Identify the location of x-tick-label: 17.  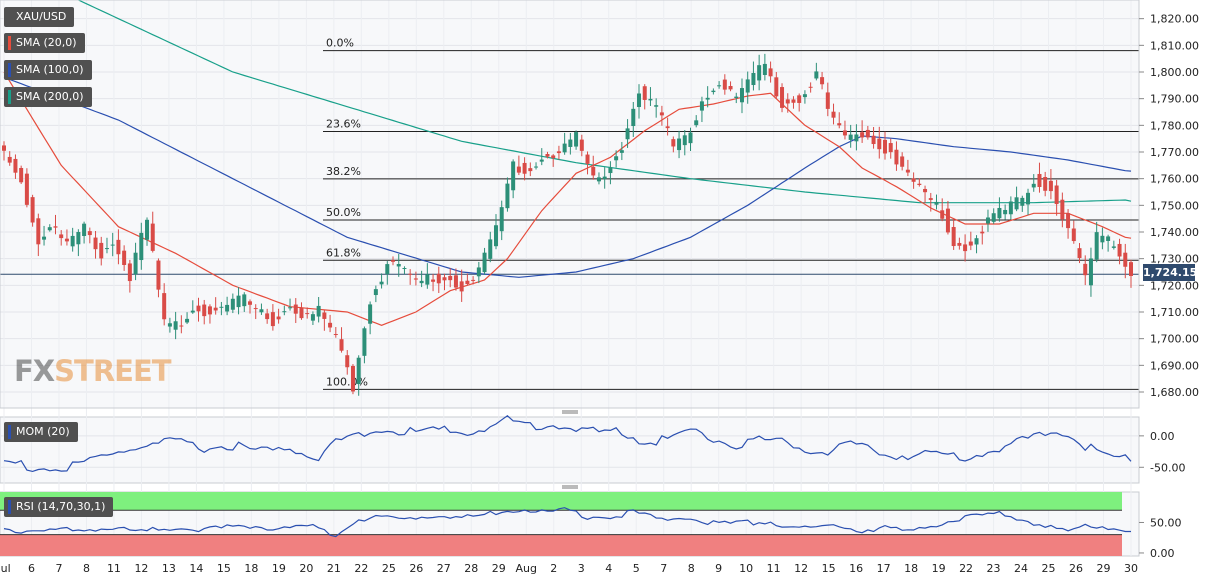
(884, 568).